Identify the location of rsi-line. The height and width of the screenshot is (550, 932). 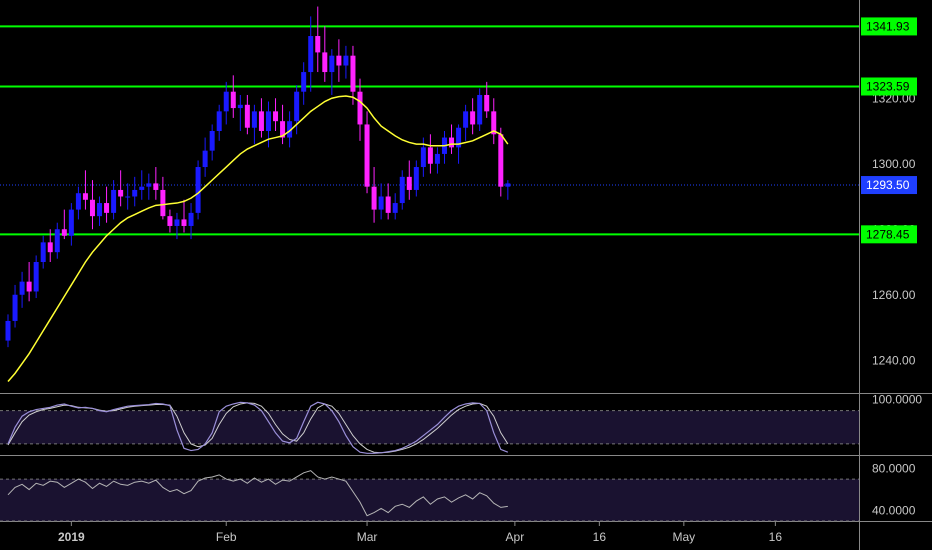
(257, 493).